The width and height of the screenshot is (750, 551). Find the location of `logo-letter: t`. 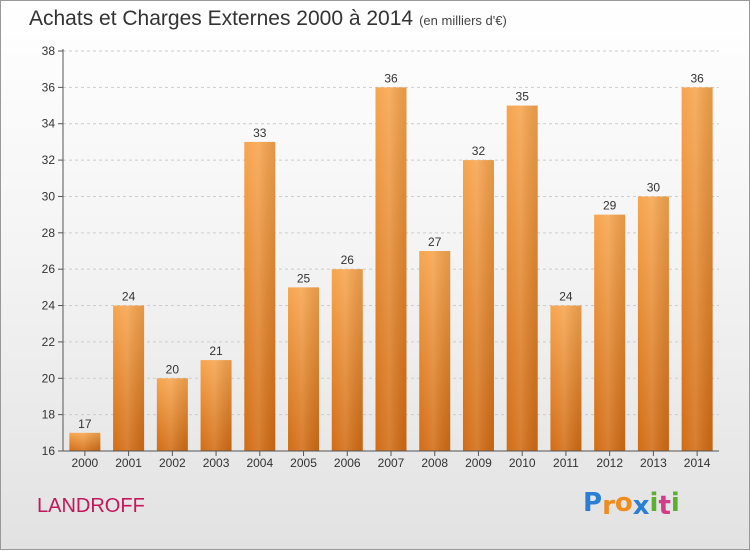

logo-letter: t is located at coordinates (664, 506).